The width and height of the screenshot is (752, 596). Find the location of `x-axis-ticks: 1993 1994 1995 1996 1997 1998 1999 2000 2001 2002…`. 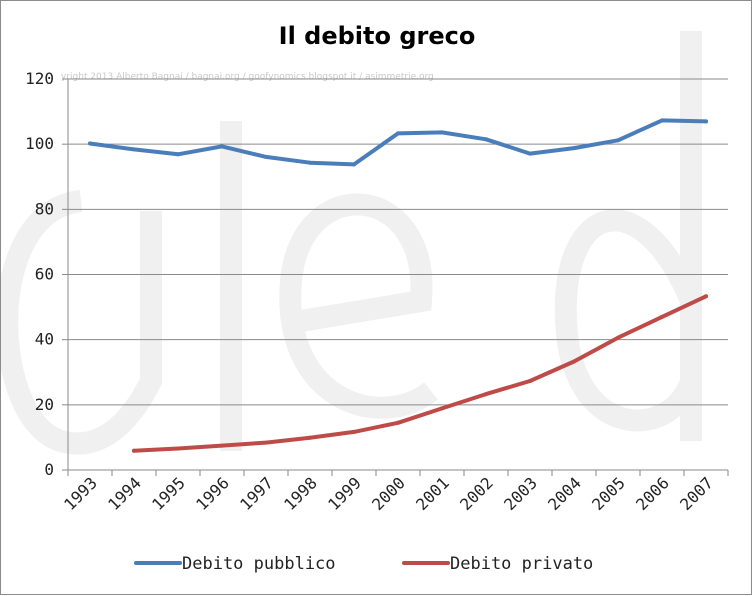

x-axis-ticks: 1993 1994 1995 1996 1997 1998 1999 2000 2001 2002… is located at coordinates (394, 492).